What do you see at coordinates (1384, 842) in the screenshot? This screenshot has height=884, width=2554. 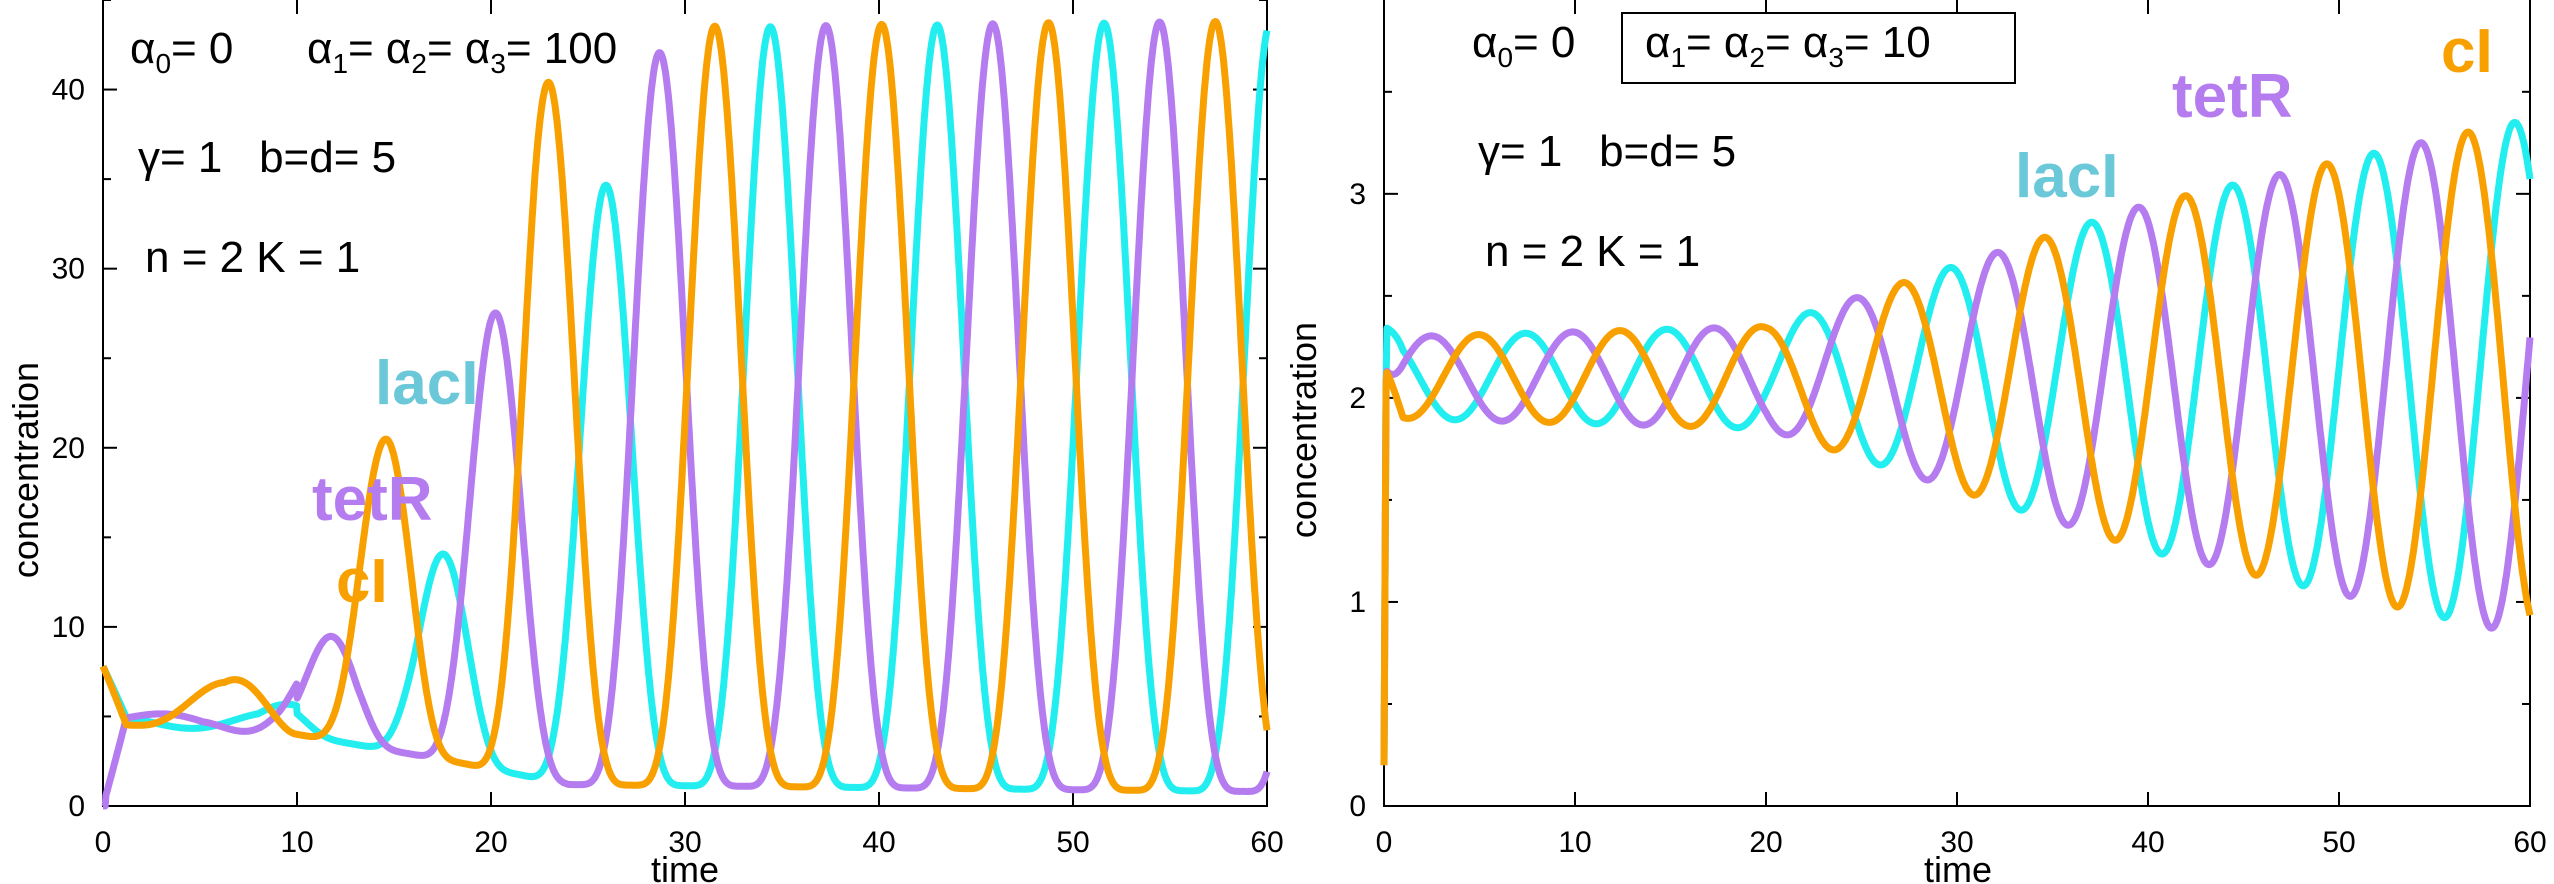 I see `right-x-tick-label: 0` at bounding box center [1384, 842].